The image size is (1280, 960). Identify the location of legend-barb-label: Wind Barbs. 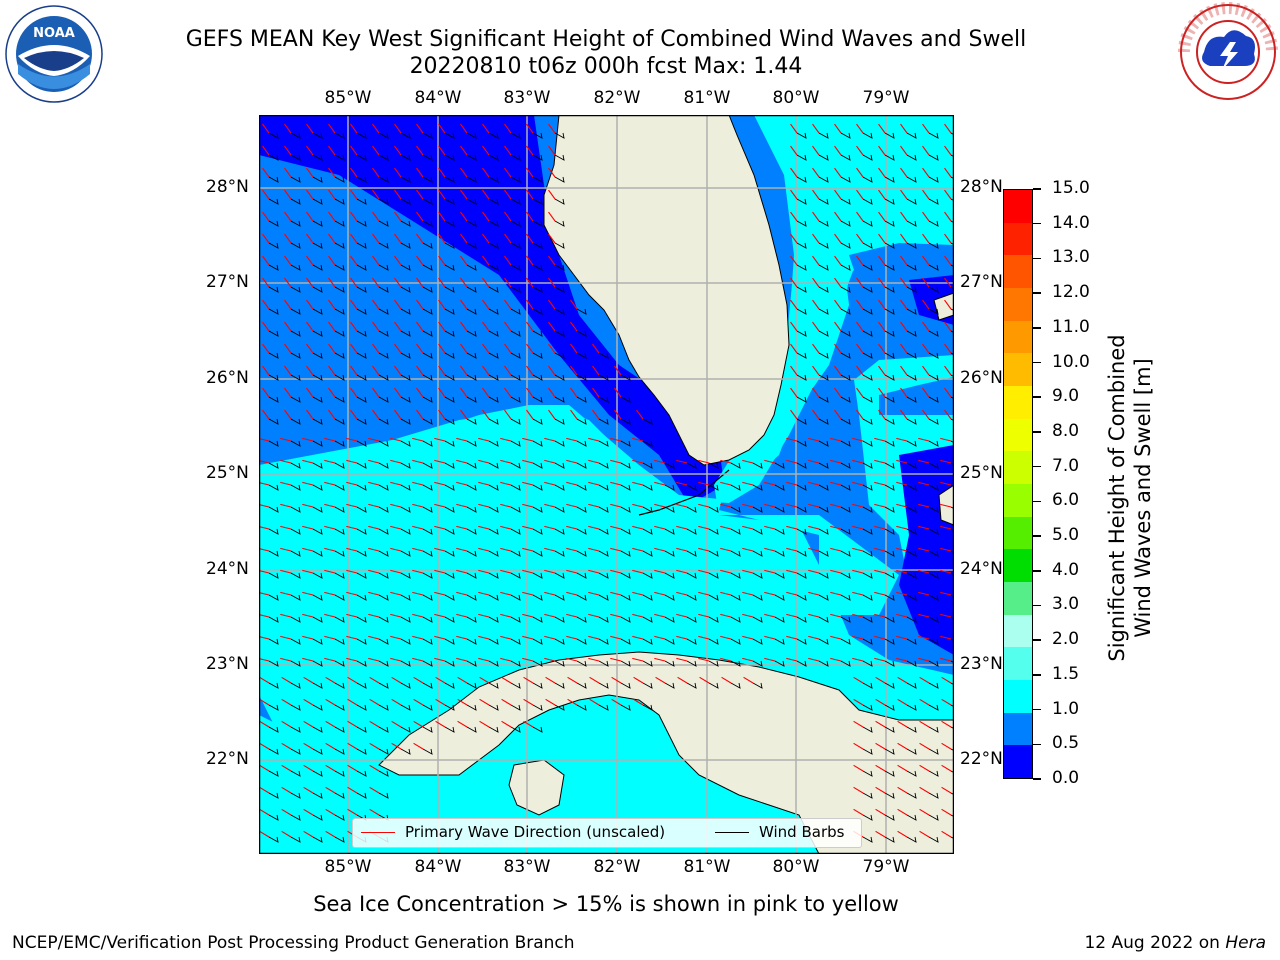
(802, 832).